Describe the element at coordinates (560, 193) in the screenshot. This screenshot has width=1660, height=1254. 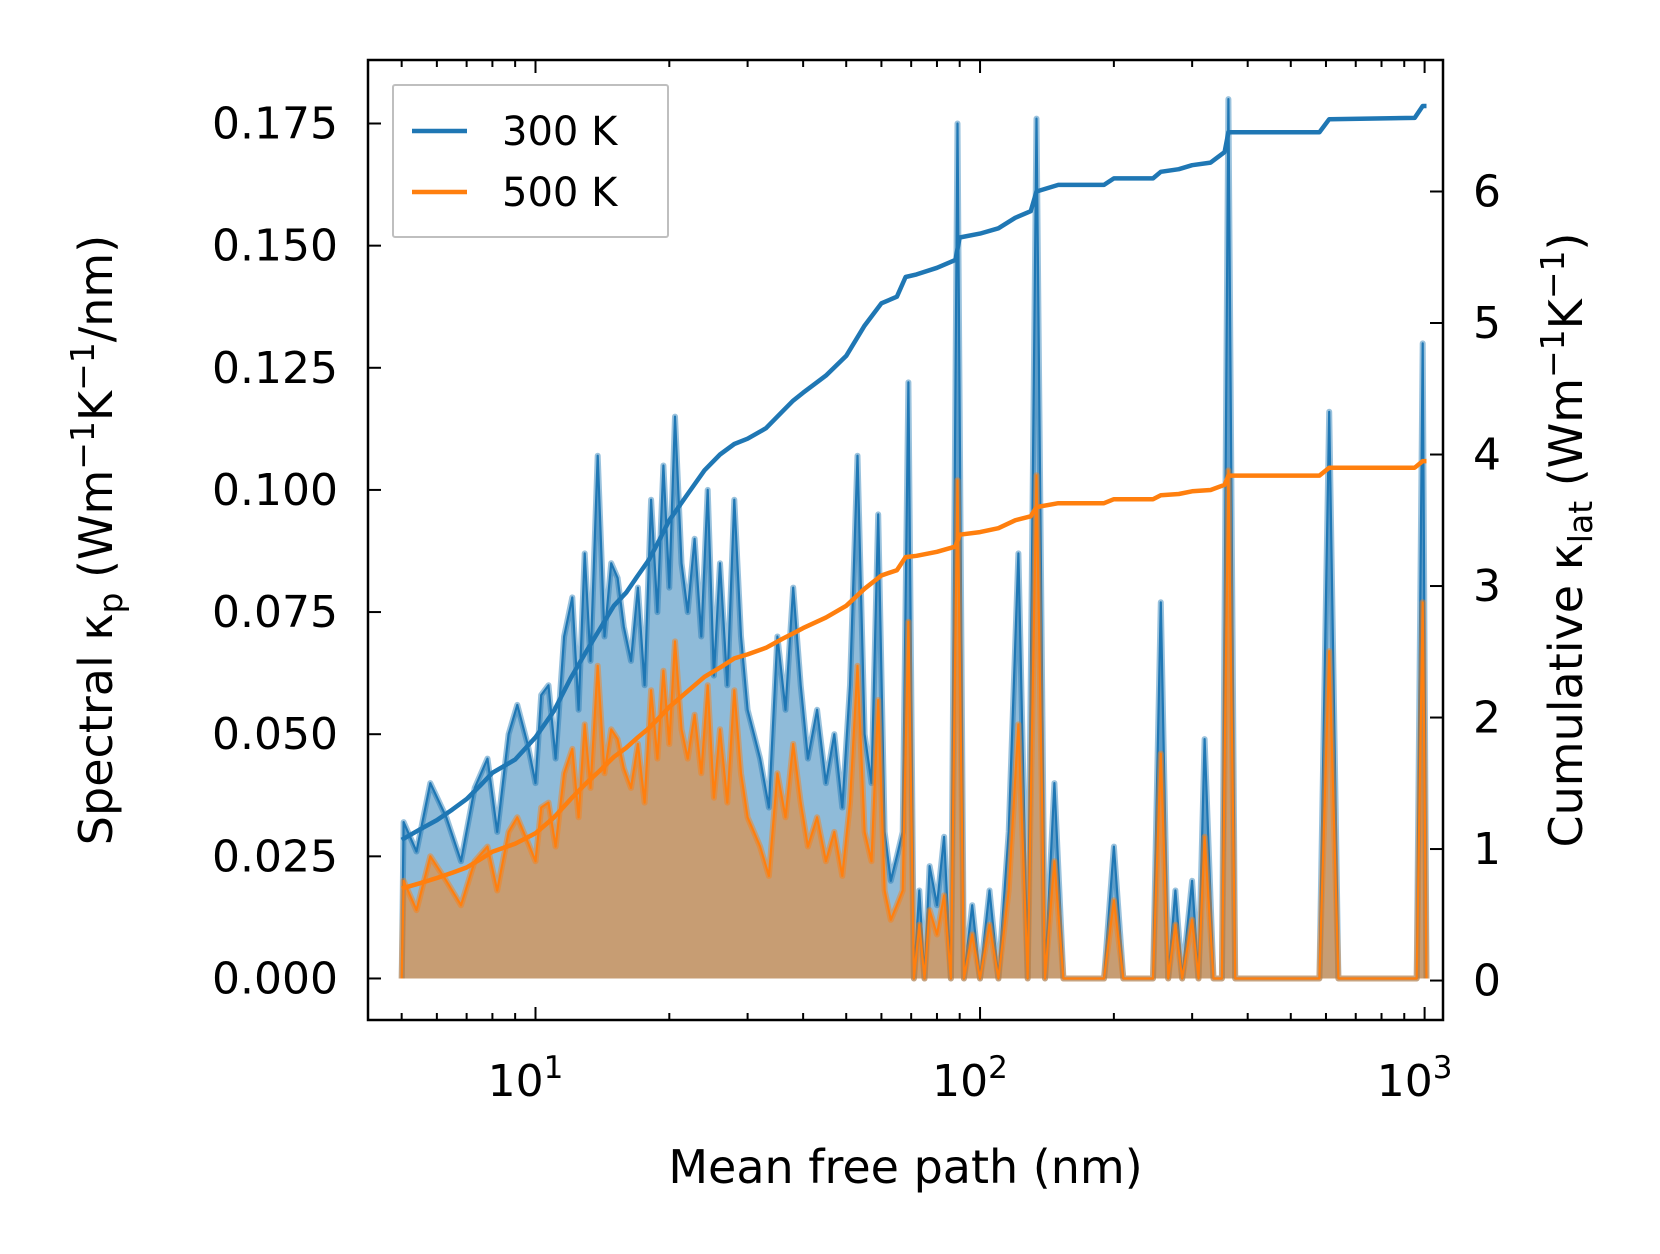
I see `legend-label: 500 K` at that location.